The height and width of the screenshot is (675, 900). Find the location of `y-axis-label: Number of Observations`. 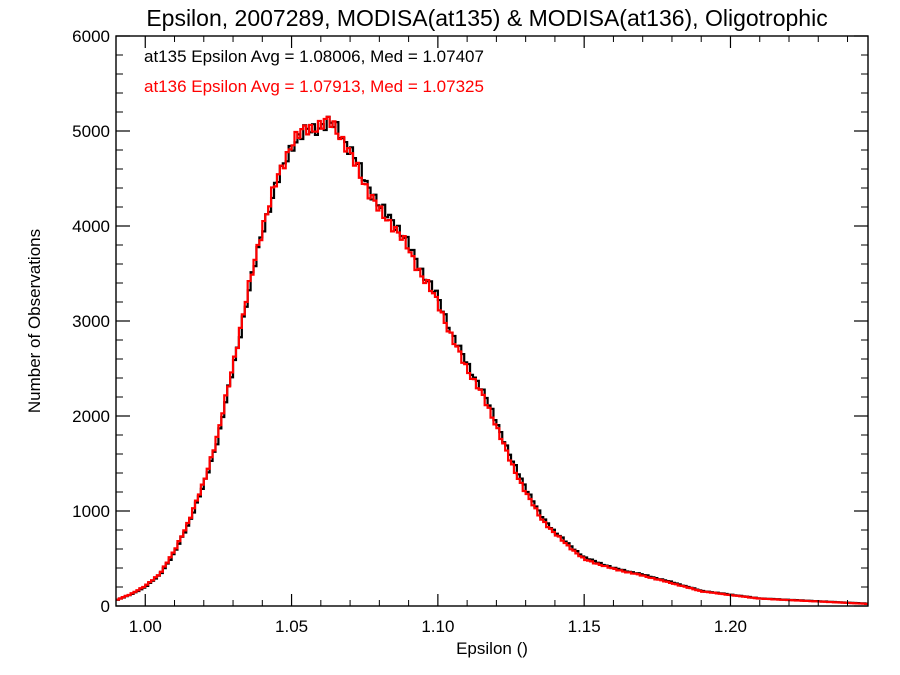

y-axis-label: Number of Observations is located at coordinates (34, 321).